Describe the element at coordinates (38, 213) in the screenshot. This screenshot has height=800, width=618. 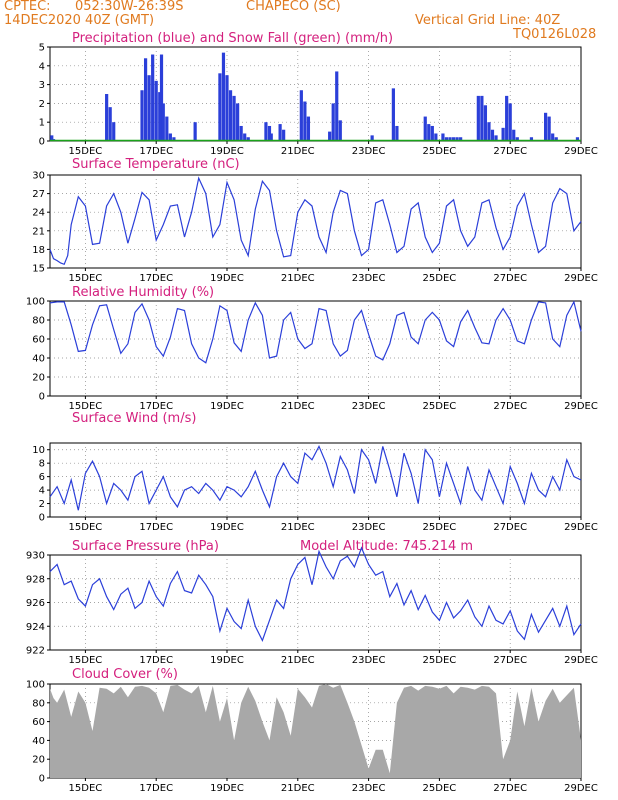
I see `y-tick-label: 24` at that location.